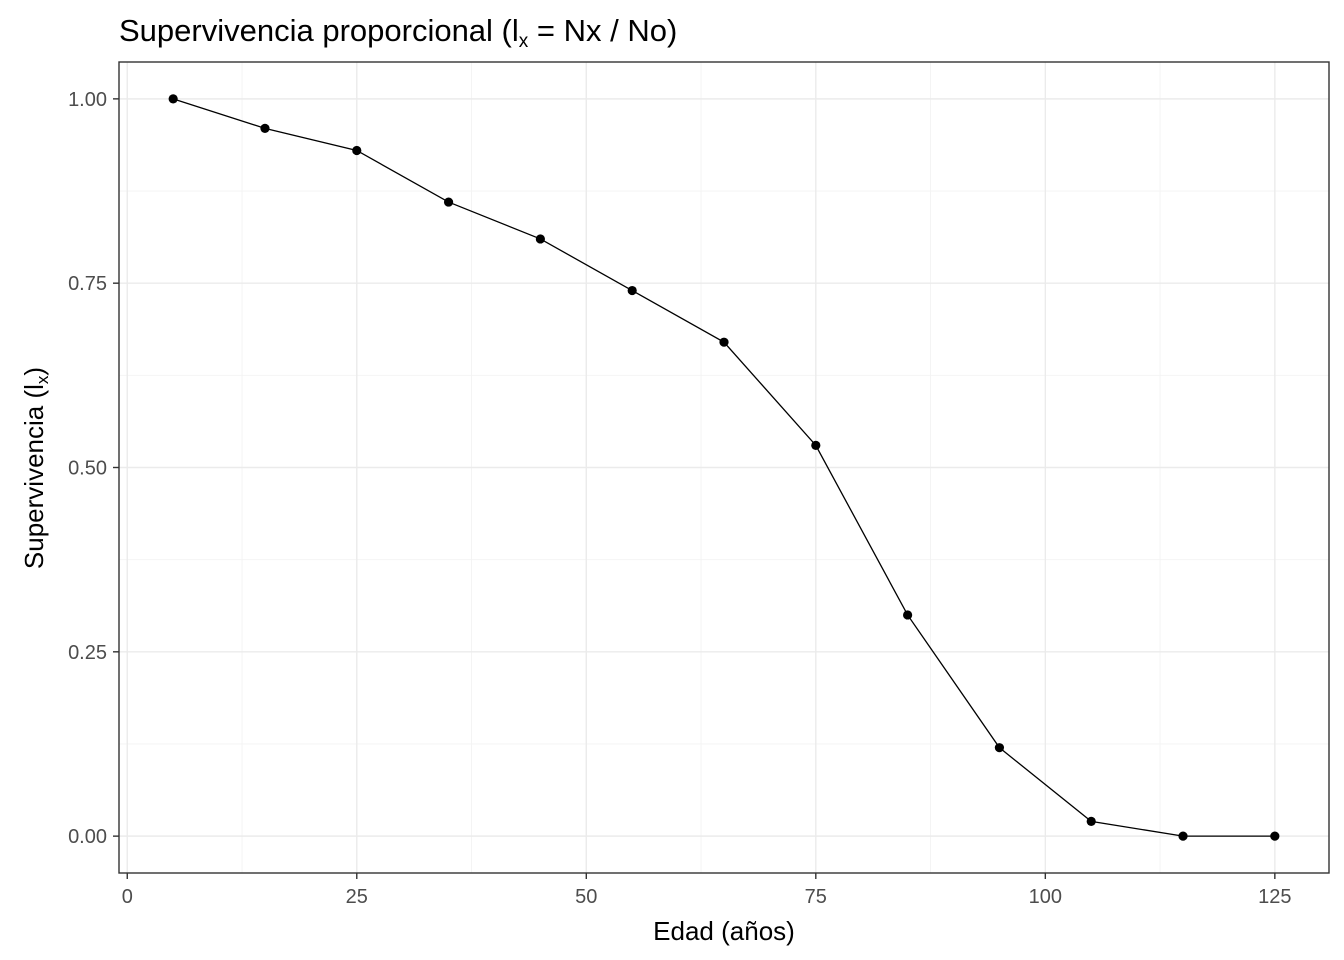 The image size is (1344, 960). What do you see at coordinates (87, 100) in the screenshot?
I see `y-tick-label: 1.00` at bounding box center [87, 100].